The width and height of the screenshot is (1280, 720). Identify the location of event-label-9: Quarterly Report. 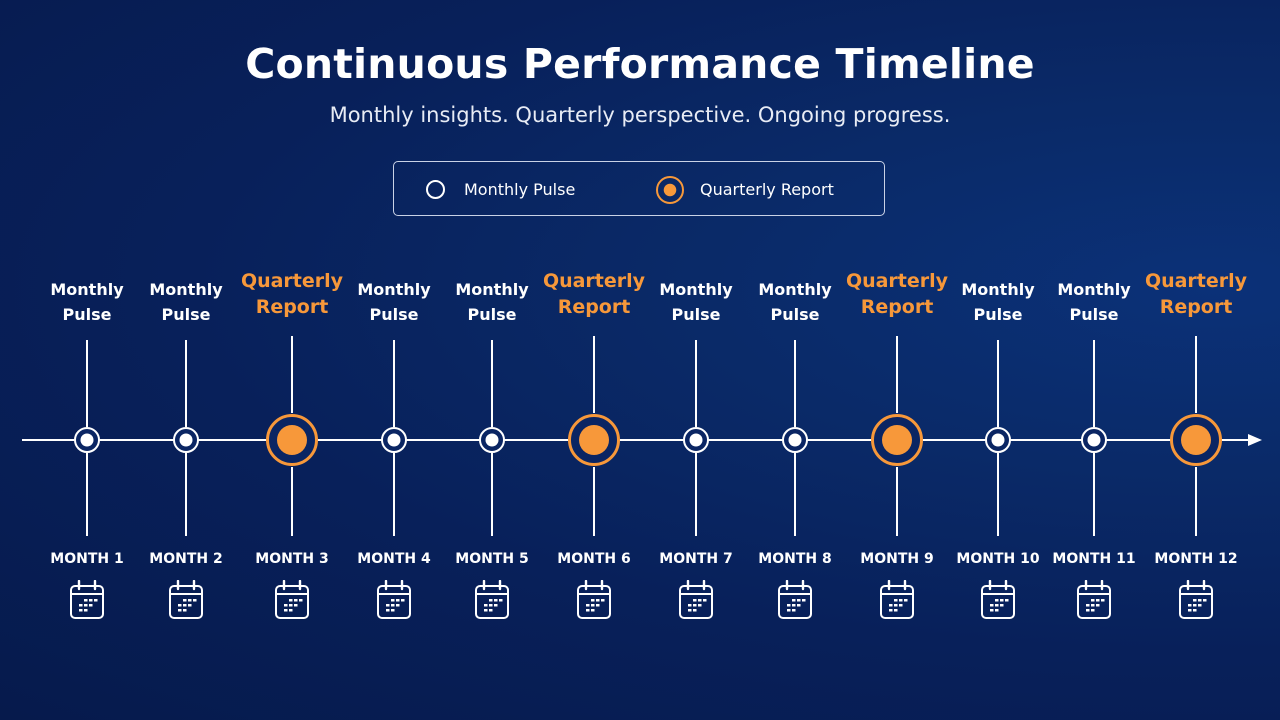
(897, 294).